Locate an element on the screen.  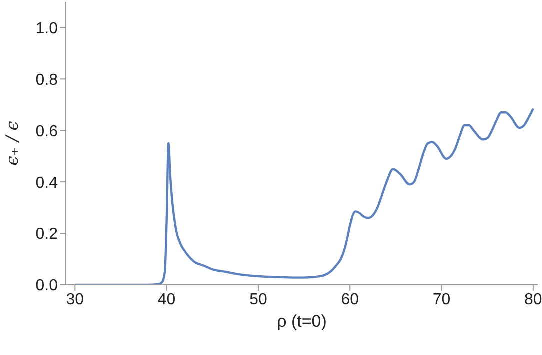
y-tick-label: 0.0 is located at coordinates (47, 286).